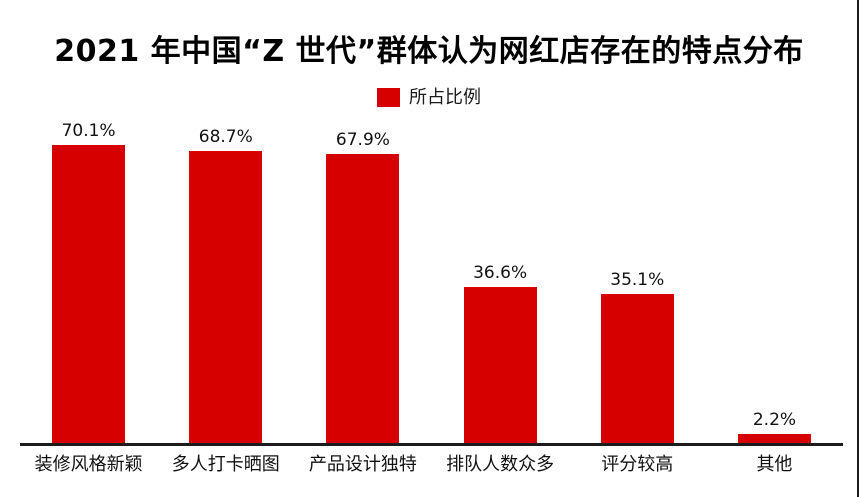 The image size is (866, 497). What do you see at coordinates (225, 464) in the screenshot?
I see `category-label: 多人打卡晒图` at bounding box center [225, 464].